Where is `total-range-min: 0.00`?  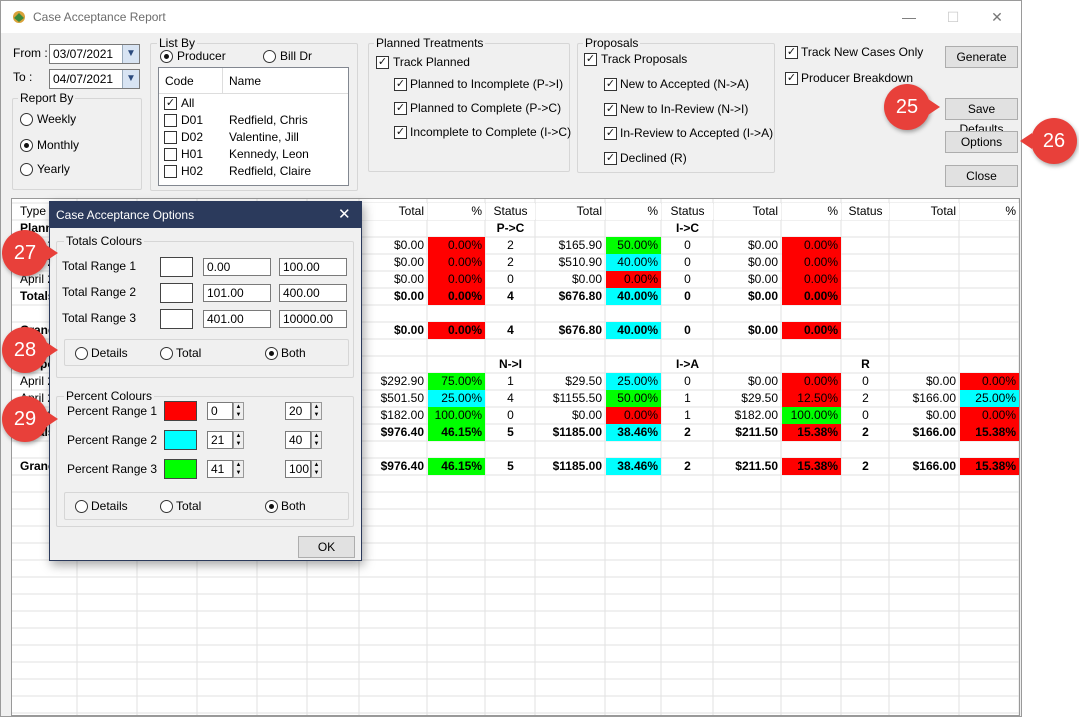 total-range-min: 0.00 is located at coordinates (237, 267).